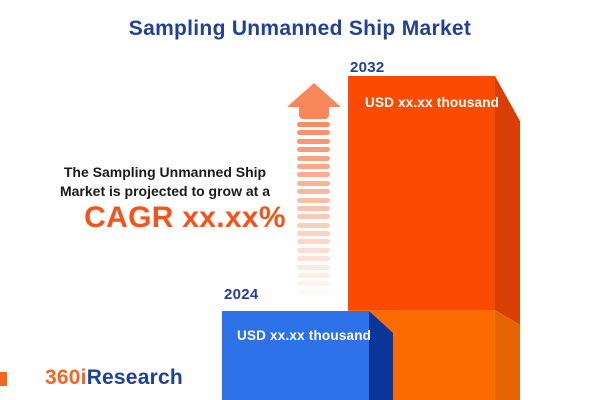 The width and height of the screenshot is (600, 400). I want to click on year-label-2024: 2024, so click(241, 294).